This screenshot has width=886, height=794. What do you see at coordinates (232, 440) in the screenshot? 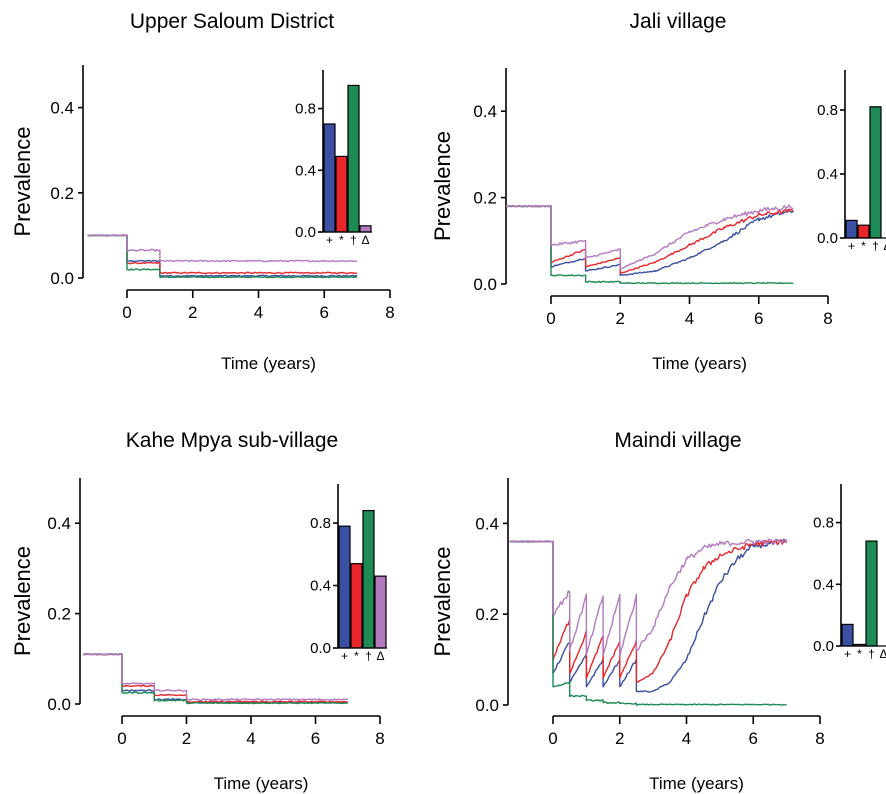
I see `chart-title: Kahe Mpya sub-village` at bounding box center [232, 440].